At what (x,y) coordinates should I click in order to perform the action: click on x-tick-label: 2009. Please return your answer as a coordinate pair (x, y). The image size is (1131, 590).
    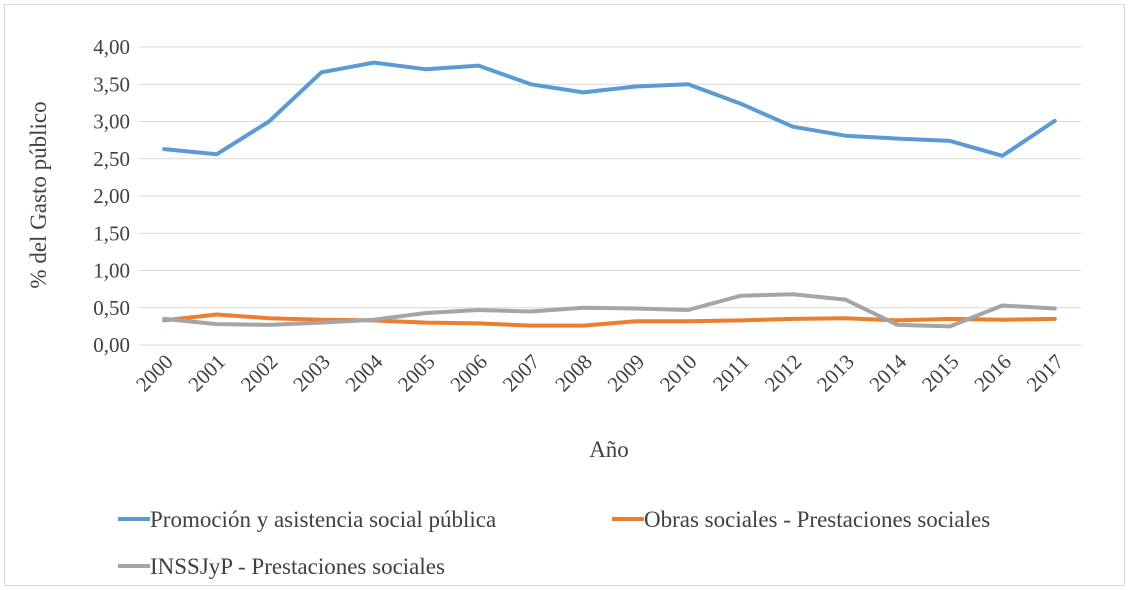
    Looking at the image, I should click on (626, 373).